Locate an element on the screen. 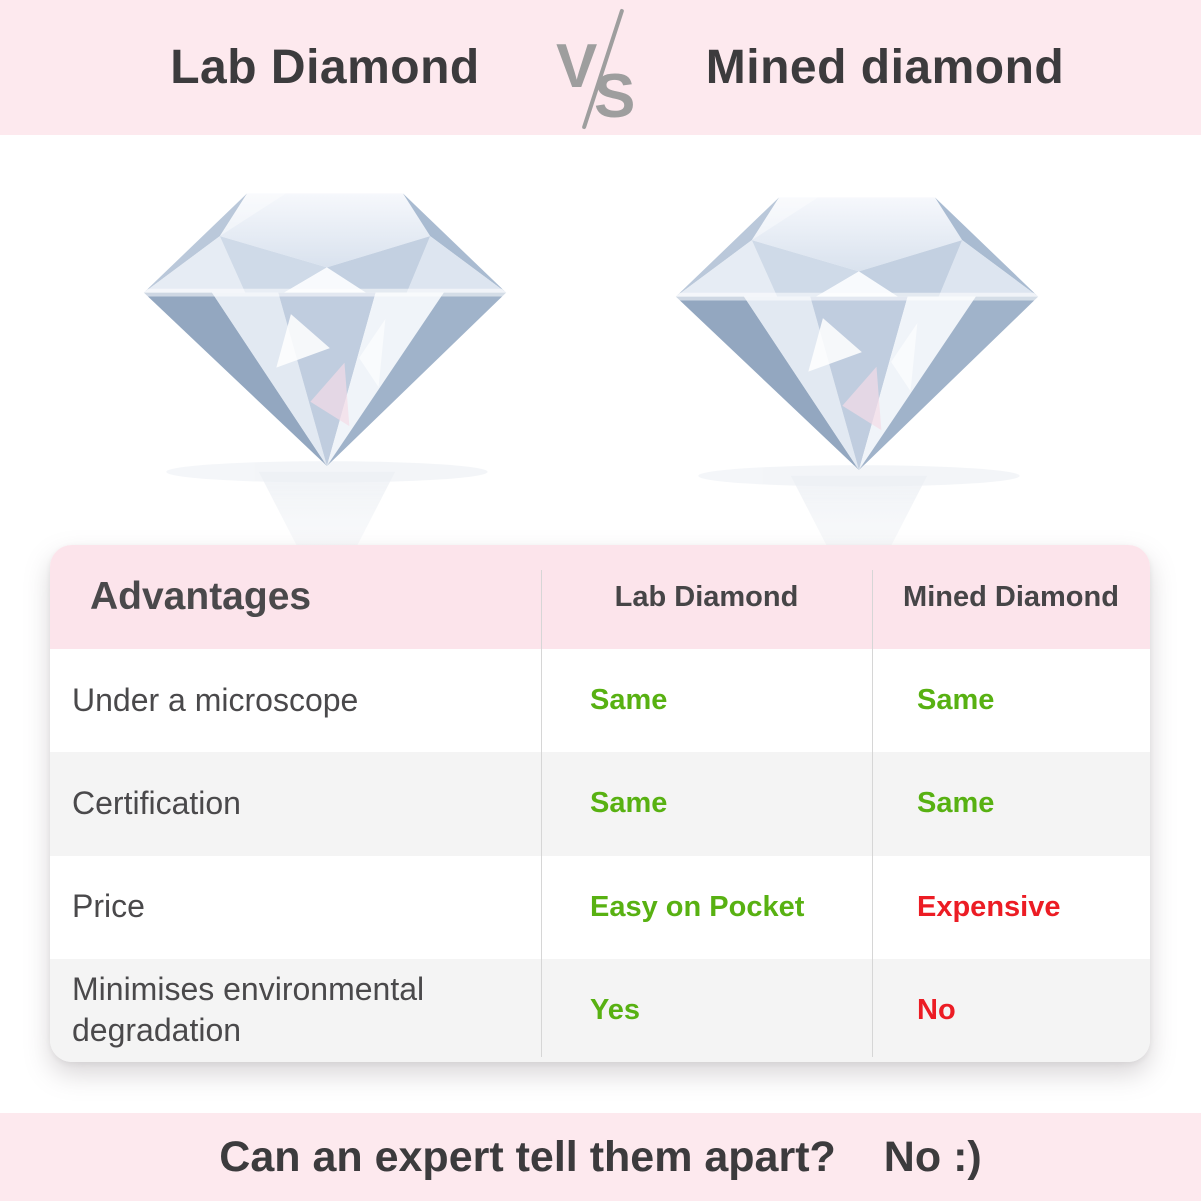 This screenshot has height=1201, width=1201. row-label: Certification is located at coordinates (156, 803).